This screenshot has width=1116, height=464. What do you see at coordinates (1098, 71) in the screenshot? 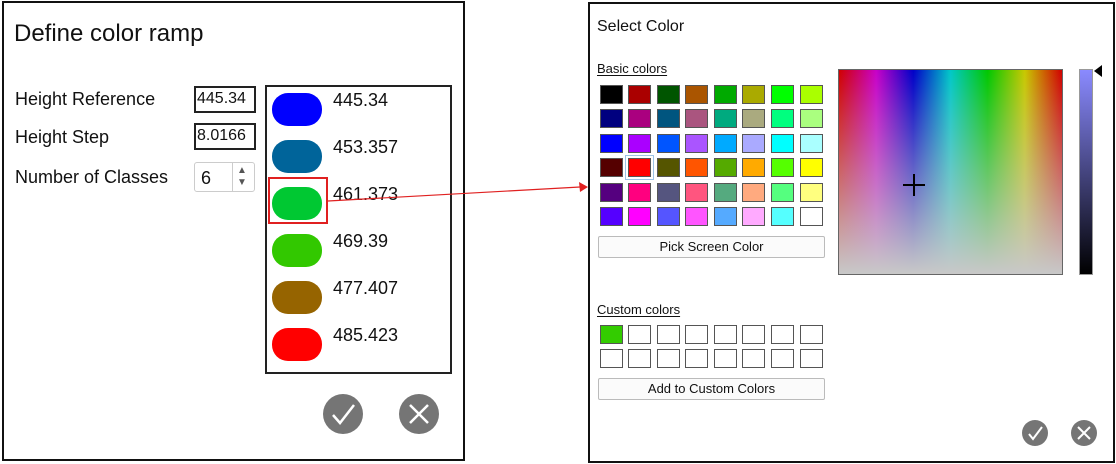
I see `slider-handle-icon` at bounding box center [1098, 71].